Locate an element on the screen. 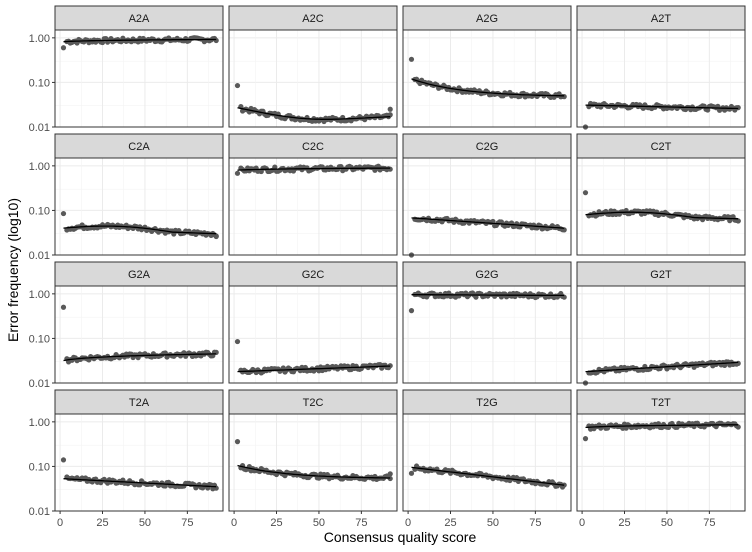 This screenshot has height=552, width=752. panel-t2g: T2G 0 25 50 75 is located at coordinates (487, 459).